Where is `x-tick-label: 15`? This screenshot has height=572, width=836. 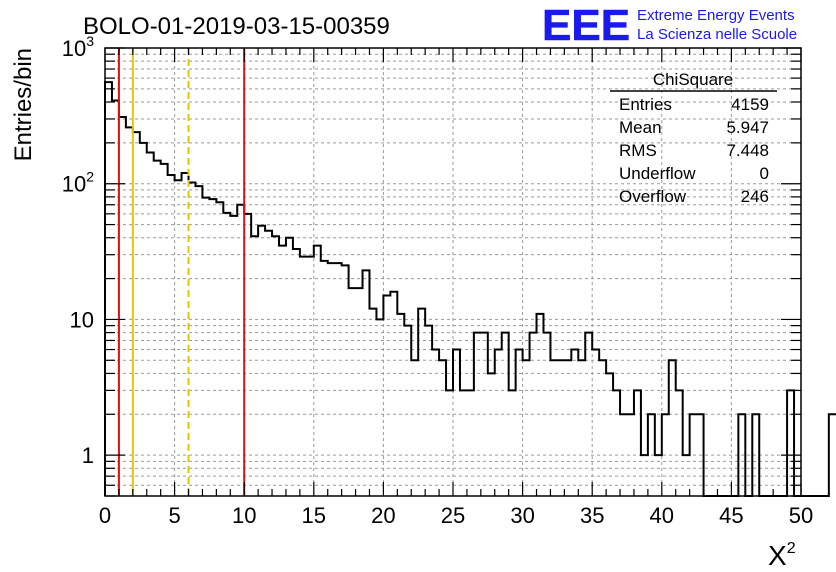
x-tick-label: 15 is located at coordinates (314, 515).